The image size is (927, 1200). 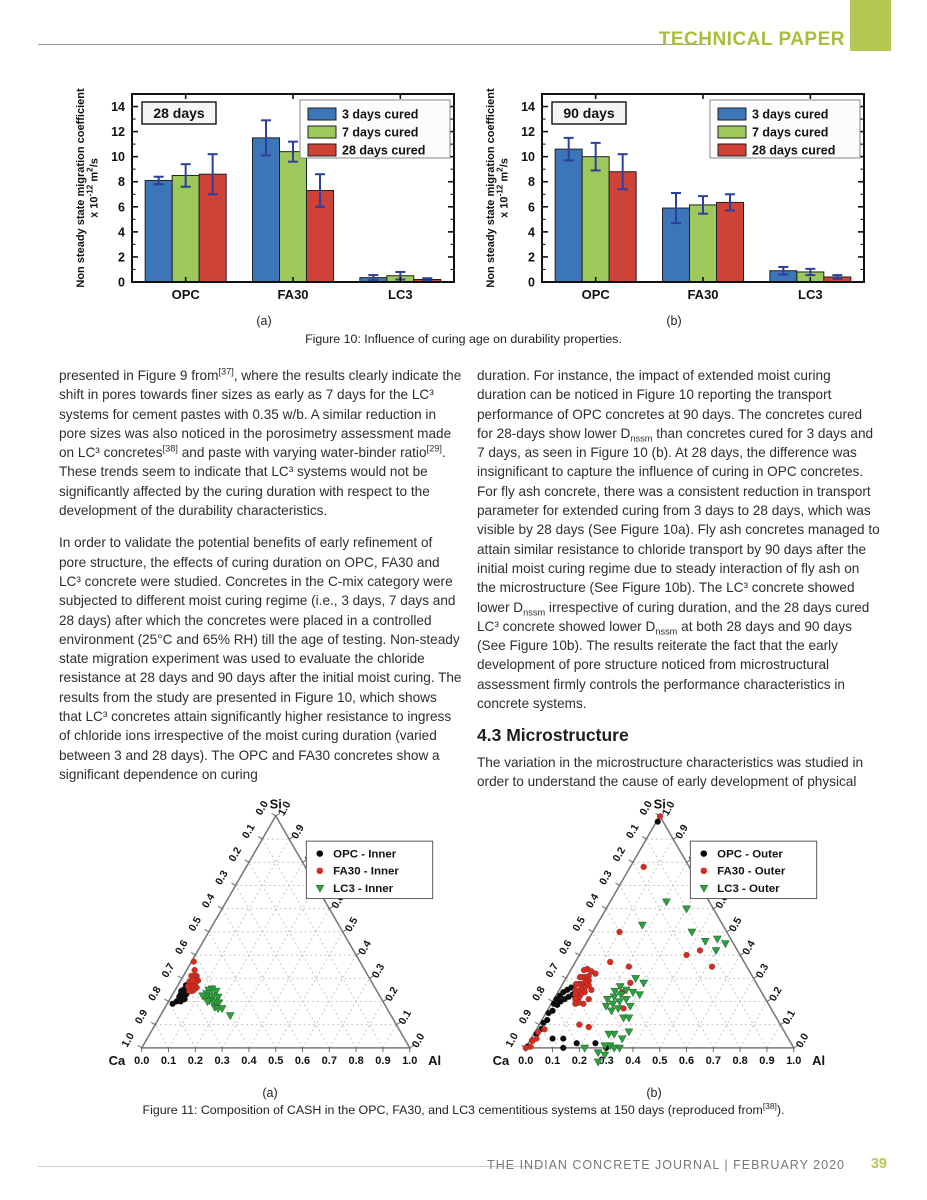 What do you see at coordinates (434, 1060) in the screenshot?
I see `svg-text: Al` at bounding box center [434, 1060].